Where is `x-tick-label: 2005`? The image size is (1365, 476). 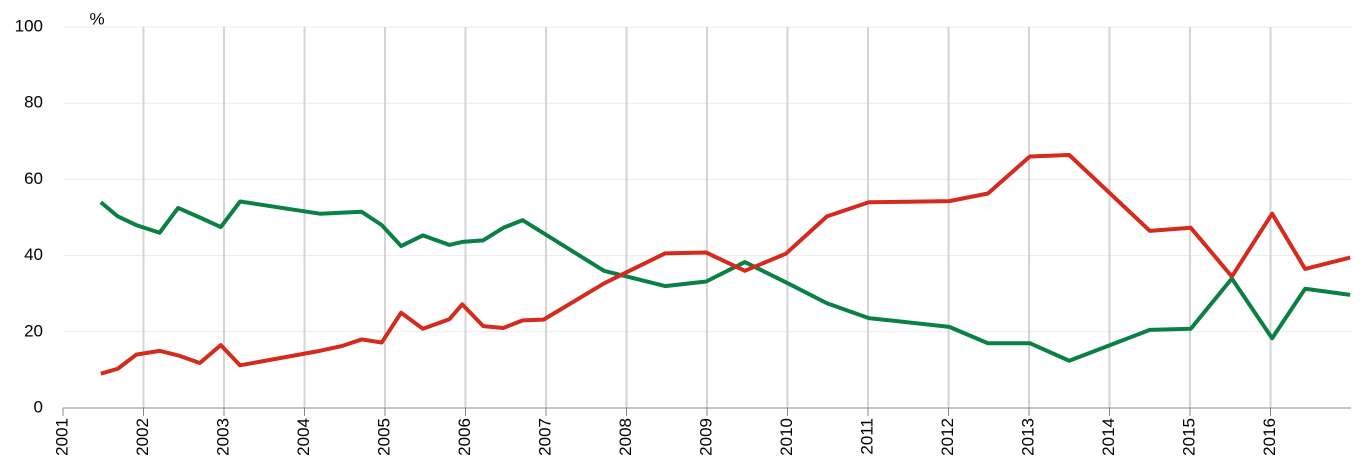 x-tick-label: 2005 is located at coordinates (383, 437).